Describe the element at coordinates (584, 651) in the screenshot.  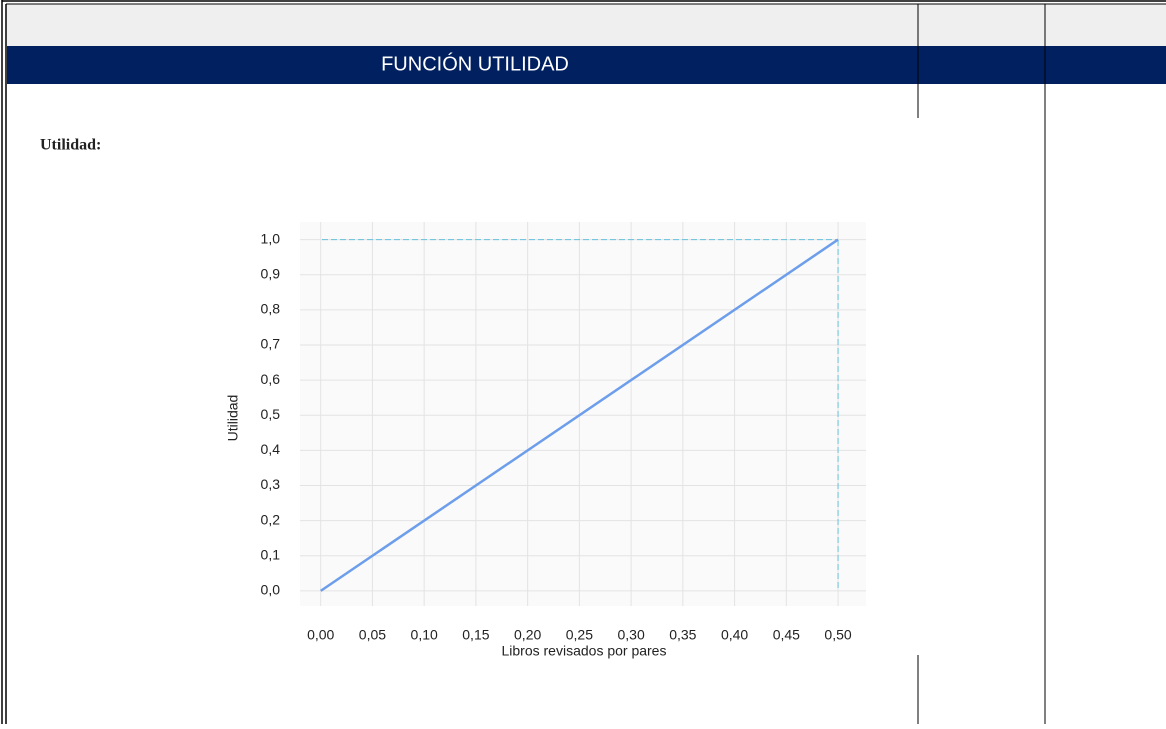
I see `x-axis-label: Libros revisados por pares` at that location.